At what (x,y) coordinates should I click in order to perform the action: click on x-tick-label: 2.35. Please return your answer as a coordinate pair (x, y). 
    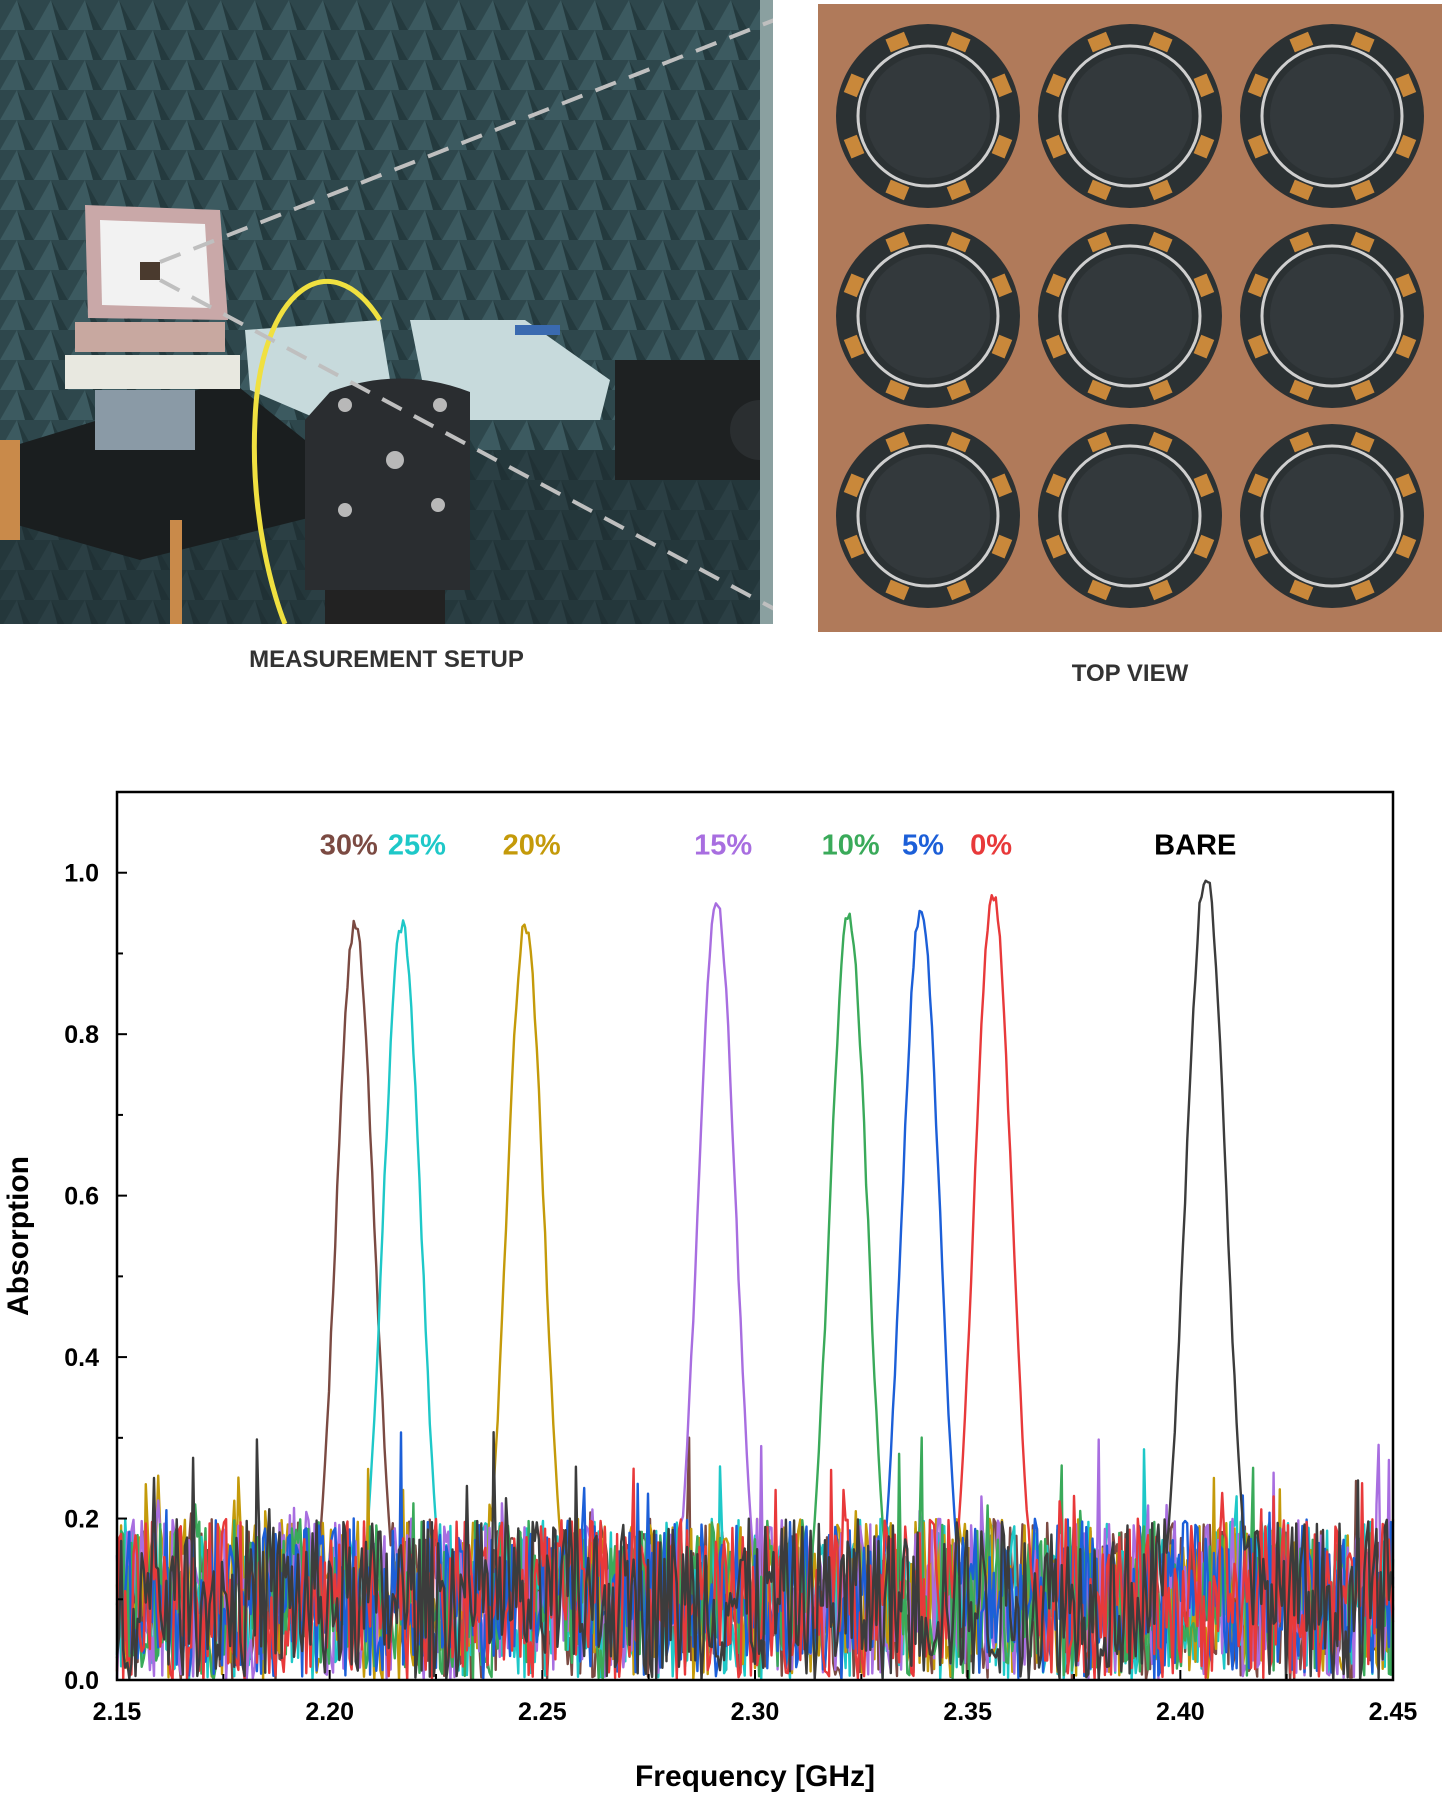
    Looking at the image, I should click on (967, 1712).